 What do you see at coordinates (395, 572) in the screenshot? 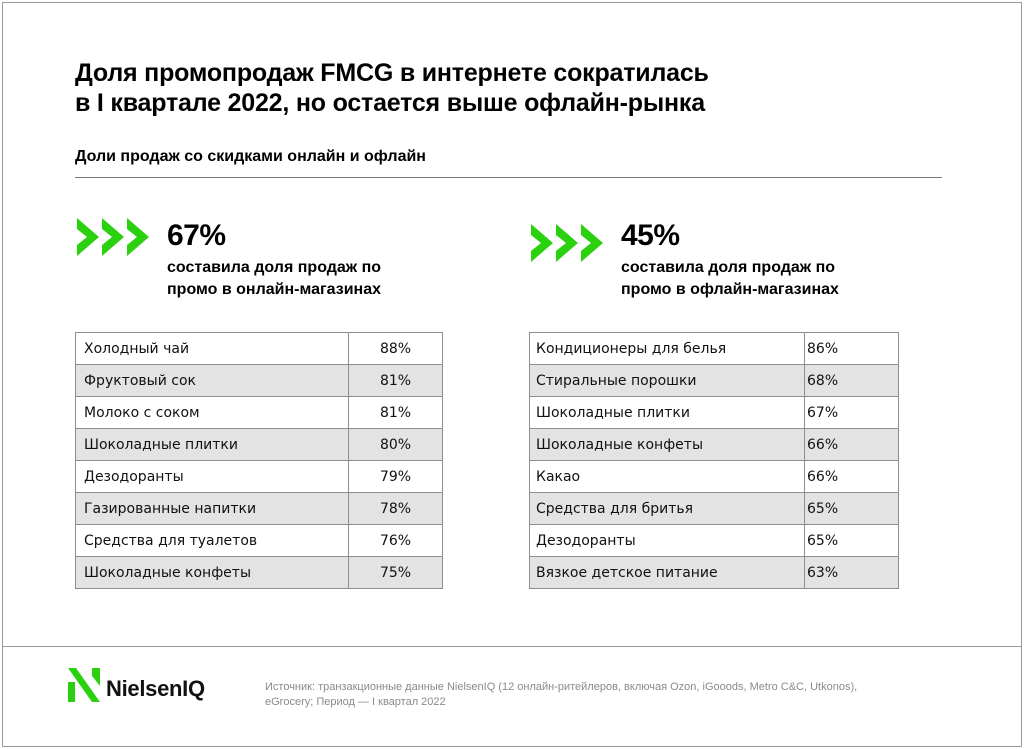
I see `share-cell: 75%` at bounding box center [395, 572].